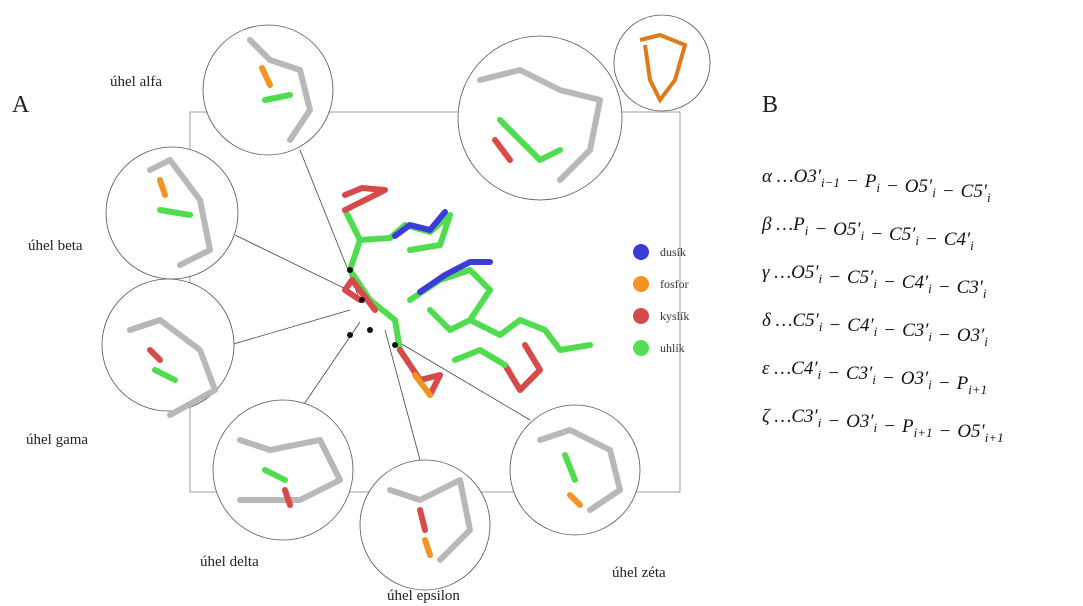 This screenshot has height=606, width=1083. Describe the element at coordinates (136, 82) in the screenshot. I see `angle-label: úhel alfa` at that location.